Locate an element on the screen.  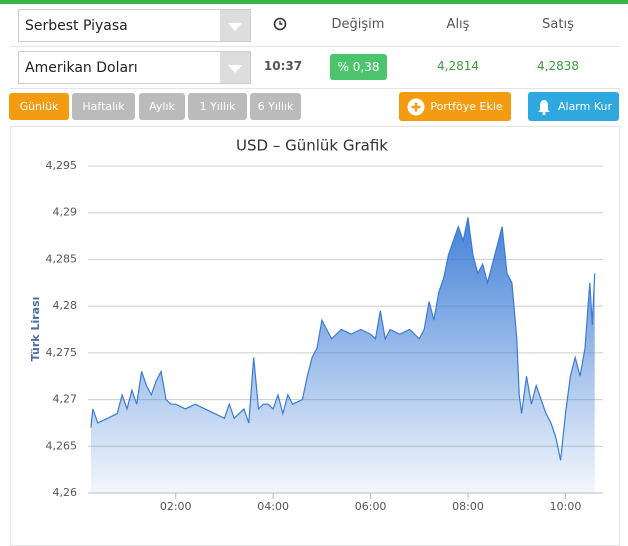
x-tick-label: 08:00 is located at coordinates (468, 506).